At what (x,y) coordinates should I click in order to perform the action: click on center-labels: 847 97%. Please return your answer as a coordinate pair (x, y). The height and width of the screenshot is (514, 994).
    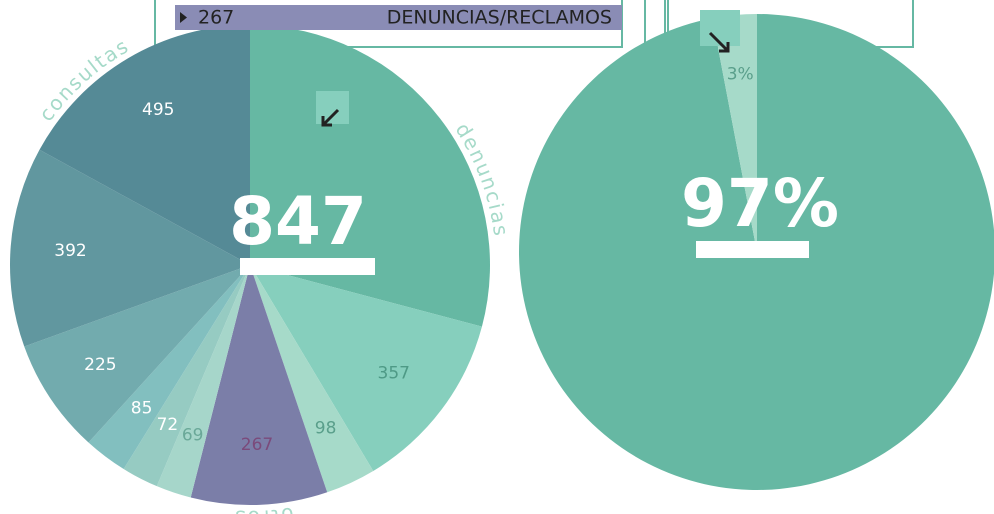
    Looking at the image, I should click on (534, 220).